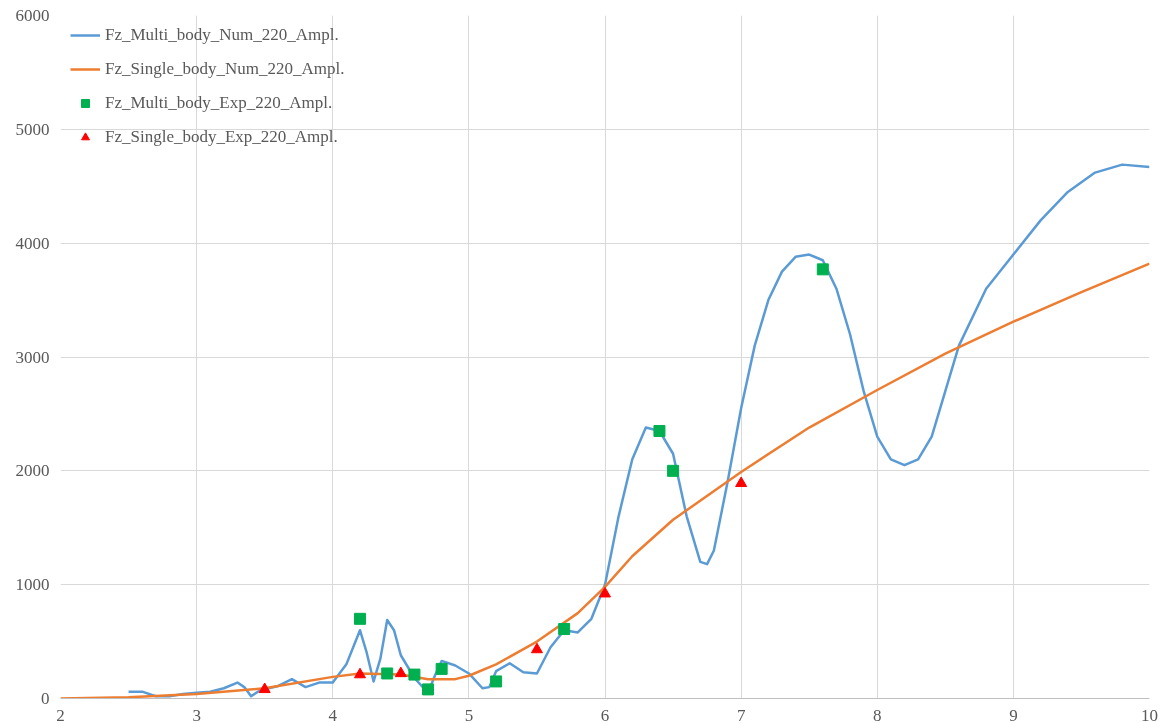 The image size is (1169, 723). What do you see at coordinates (60, 714) in the screenshot?
I see `x-tick-label: 2` at bounding box center [60, 714].